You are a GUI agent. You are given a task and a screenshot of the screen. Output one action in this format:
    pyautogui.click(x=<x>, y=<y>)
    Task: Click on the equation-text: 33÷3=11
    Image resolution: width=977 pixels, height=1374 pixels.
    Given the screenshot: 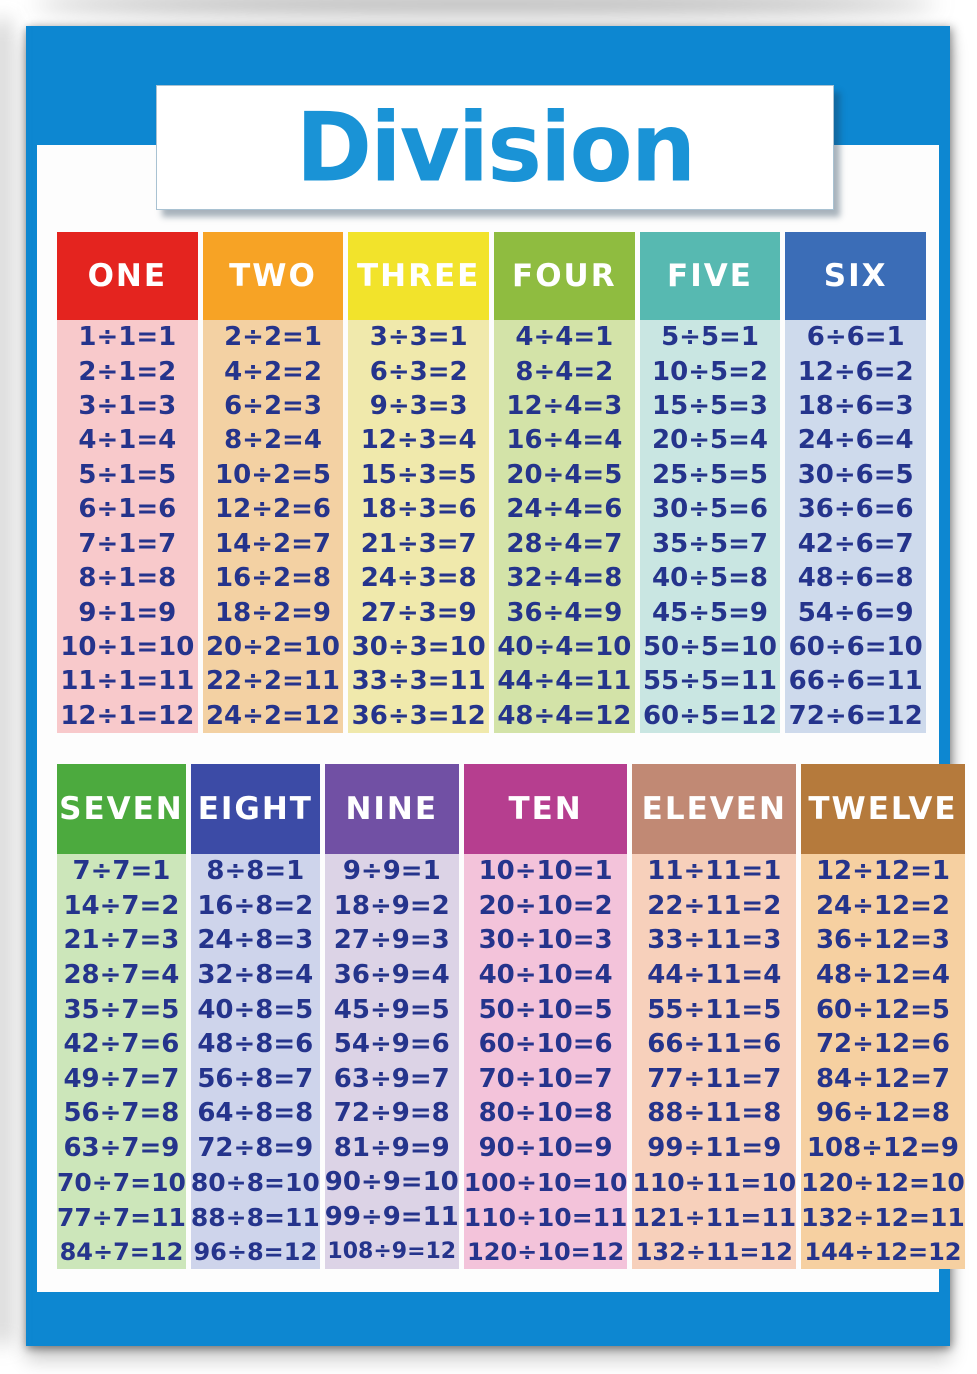 What is the action you would take?
    pyautogui.click(x=418, y=681)
    